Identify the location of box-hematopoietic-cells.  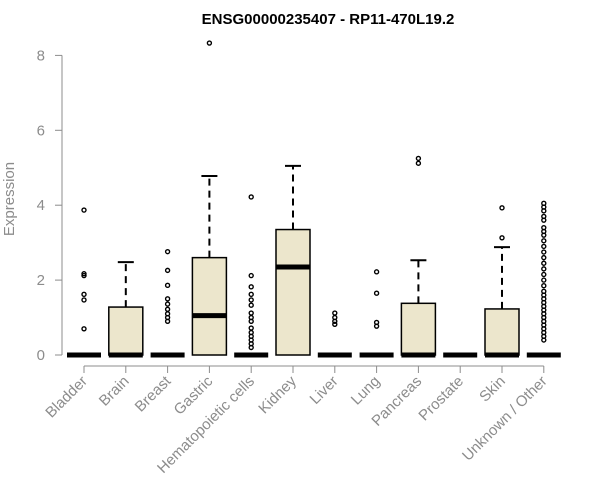
(251, 276).